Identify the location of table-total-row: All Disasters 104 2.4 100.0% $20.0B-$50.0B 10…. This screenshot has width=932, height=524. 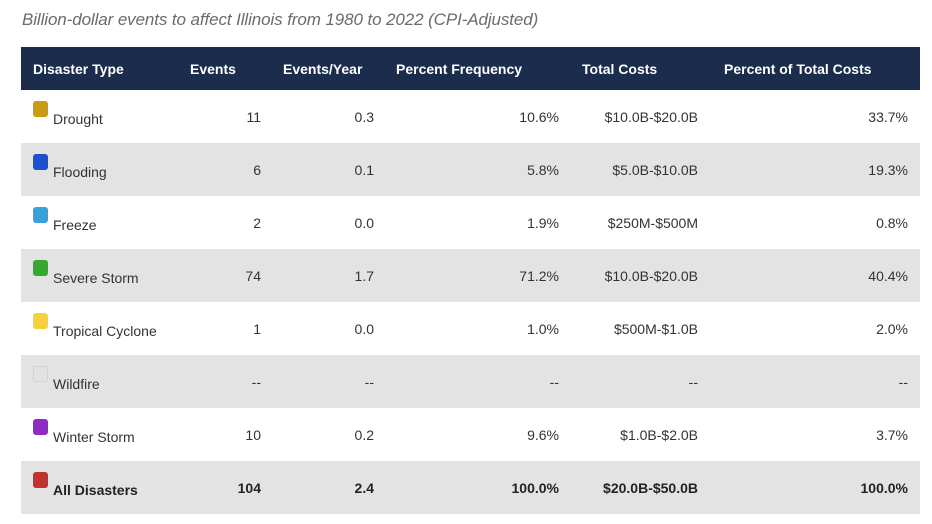
(470, 487).